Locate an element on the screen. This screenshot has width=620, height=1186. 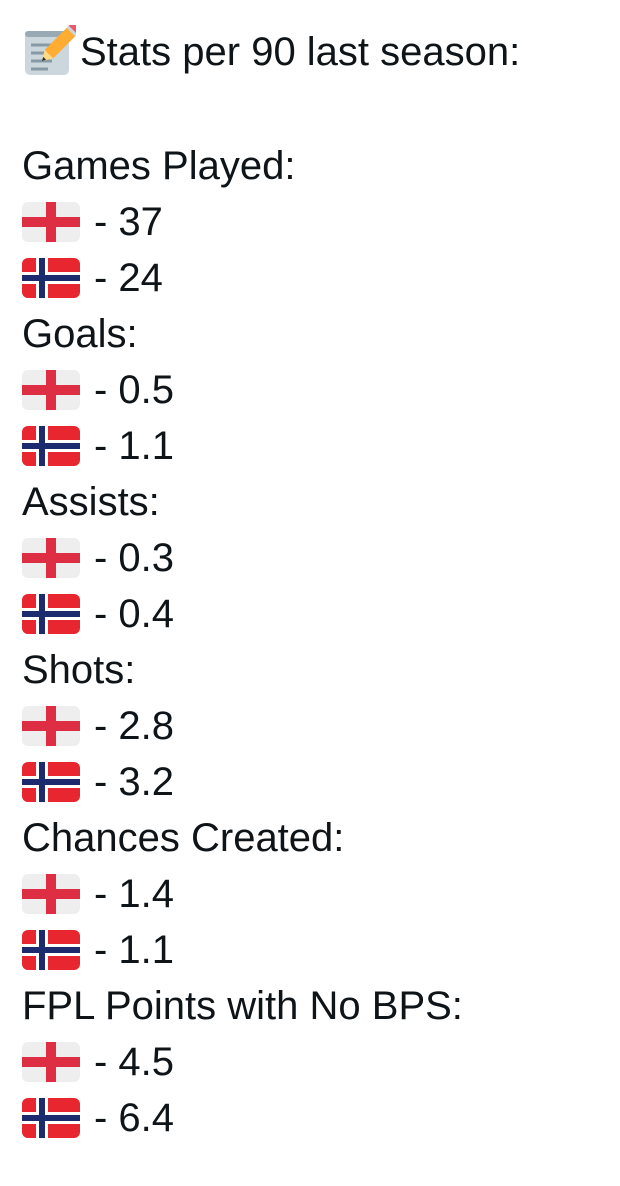
stat-label: Shots: is located at coordinates (79, 670).